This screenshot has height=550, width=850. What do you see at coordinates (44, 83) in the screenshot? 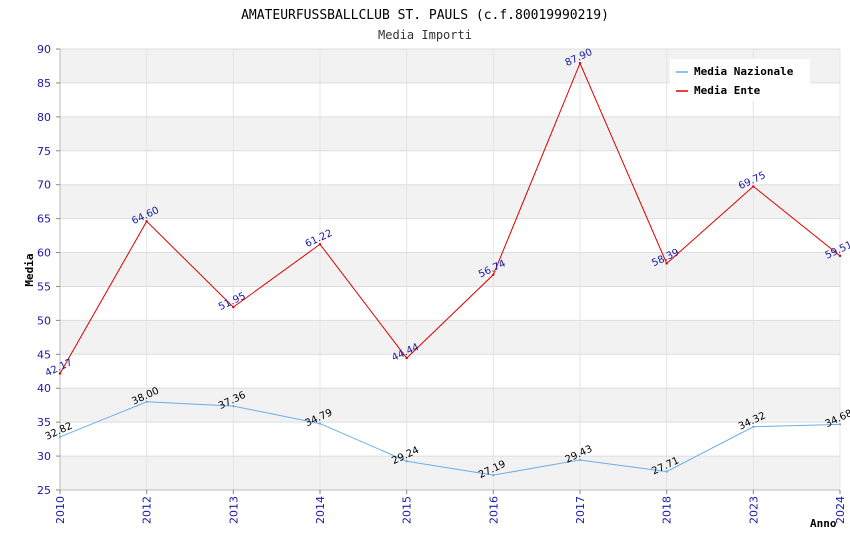
I see `y-tick-label: 85` at bounding box center [44, 83].